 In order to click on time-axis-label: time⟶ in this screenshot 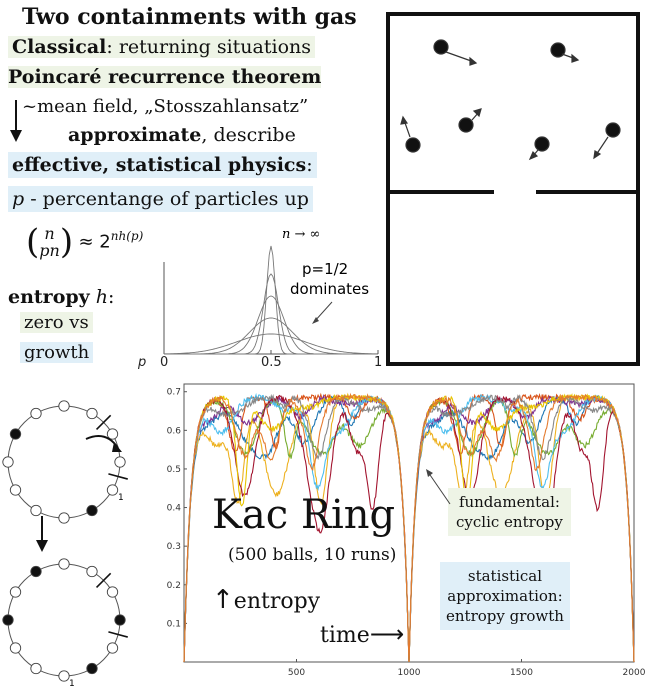, I will do `click(362, 634)`.